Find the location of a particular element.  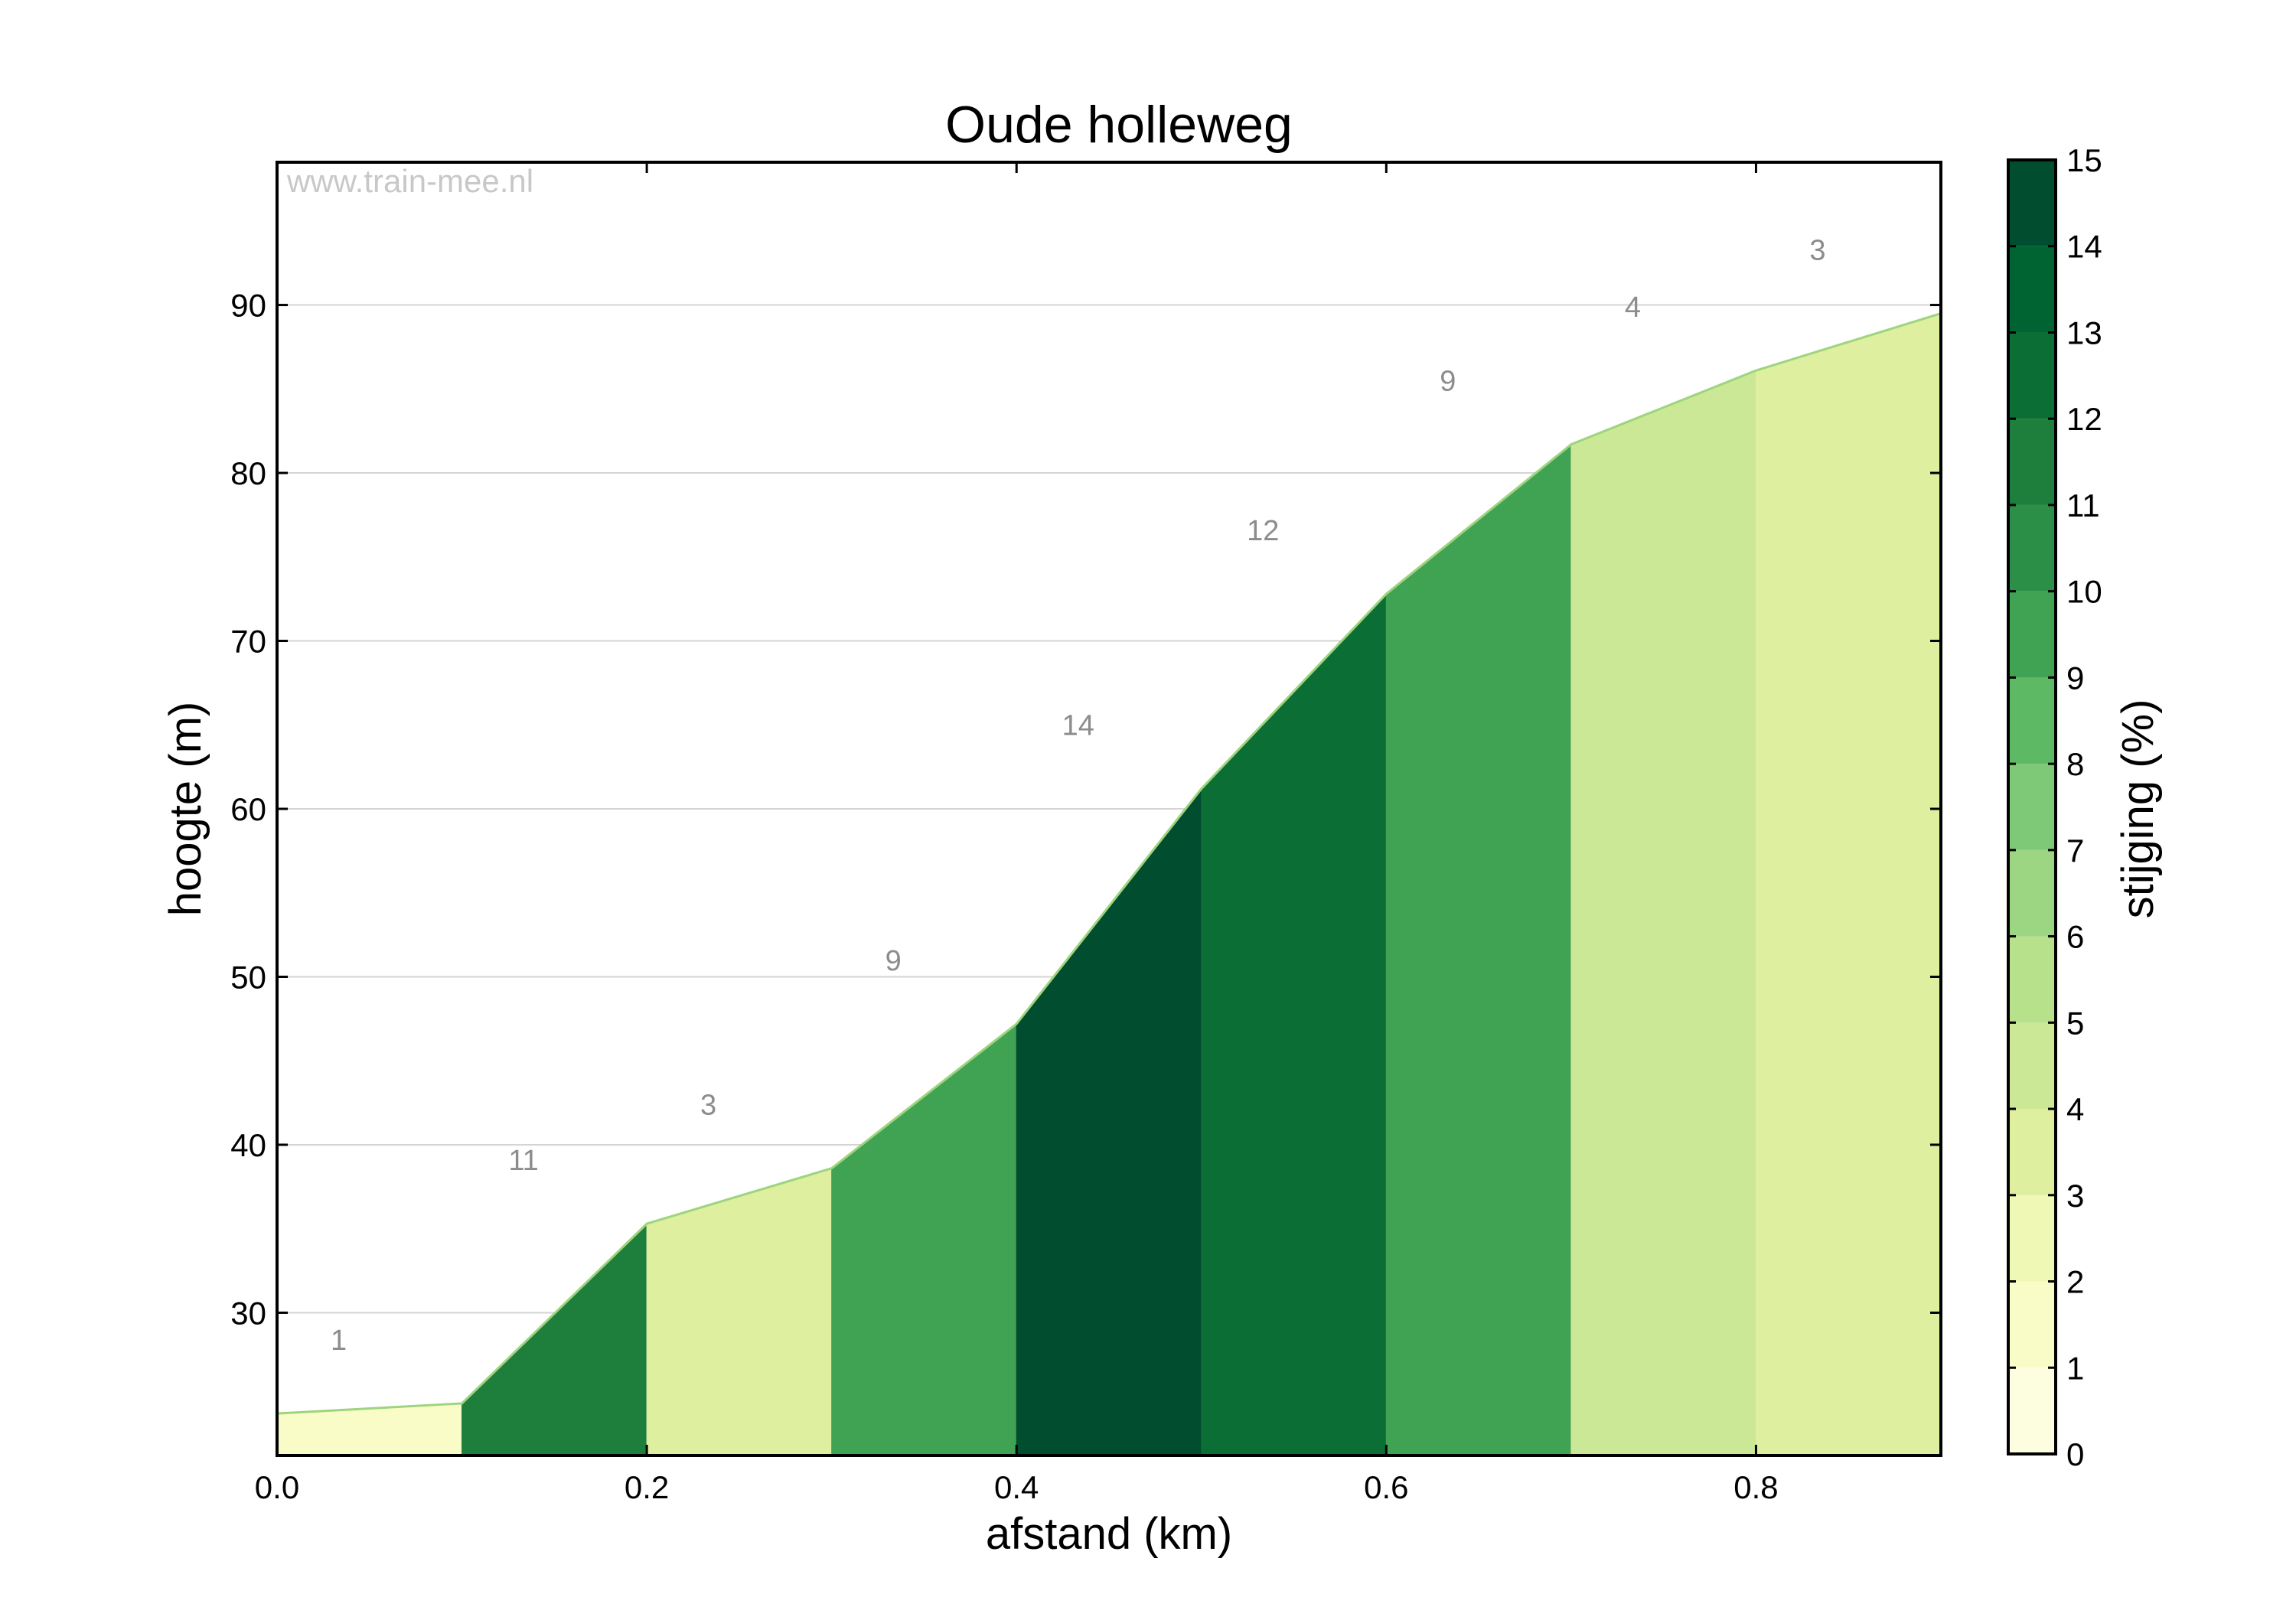

y-tick-label-80: 80 is located at coordinates (248, 473).